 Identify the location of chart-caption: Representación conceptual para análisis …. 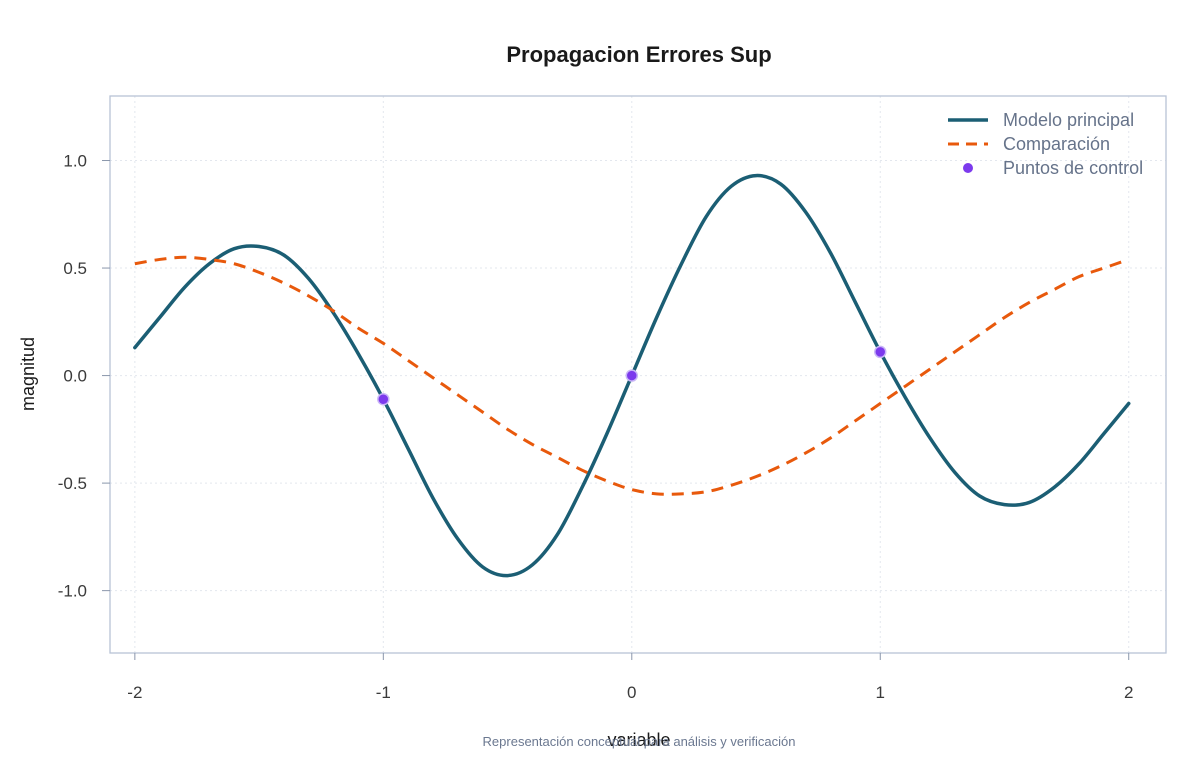
(639, 741).